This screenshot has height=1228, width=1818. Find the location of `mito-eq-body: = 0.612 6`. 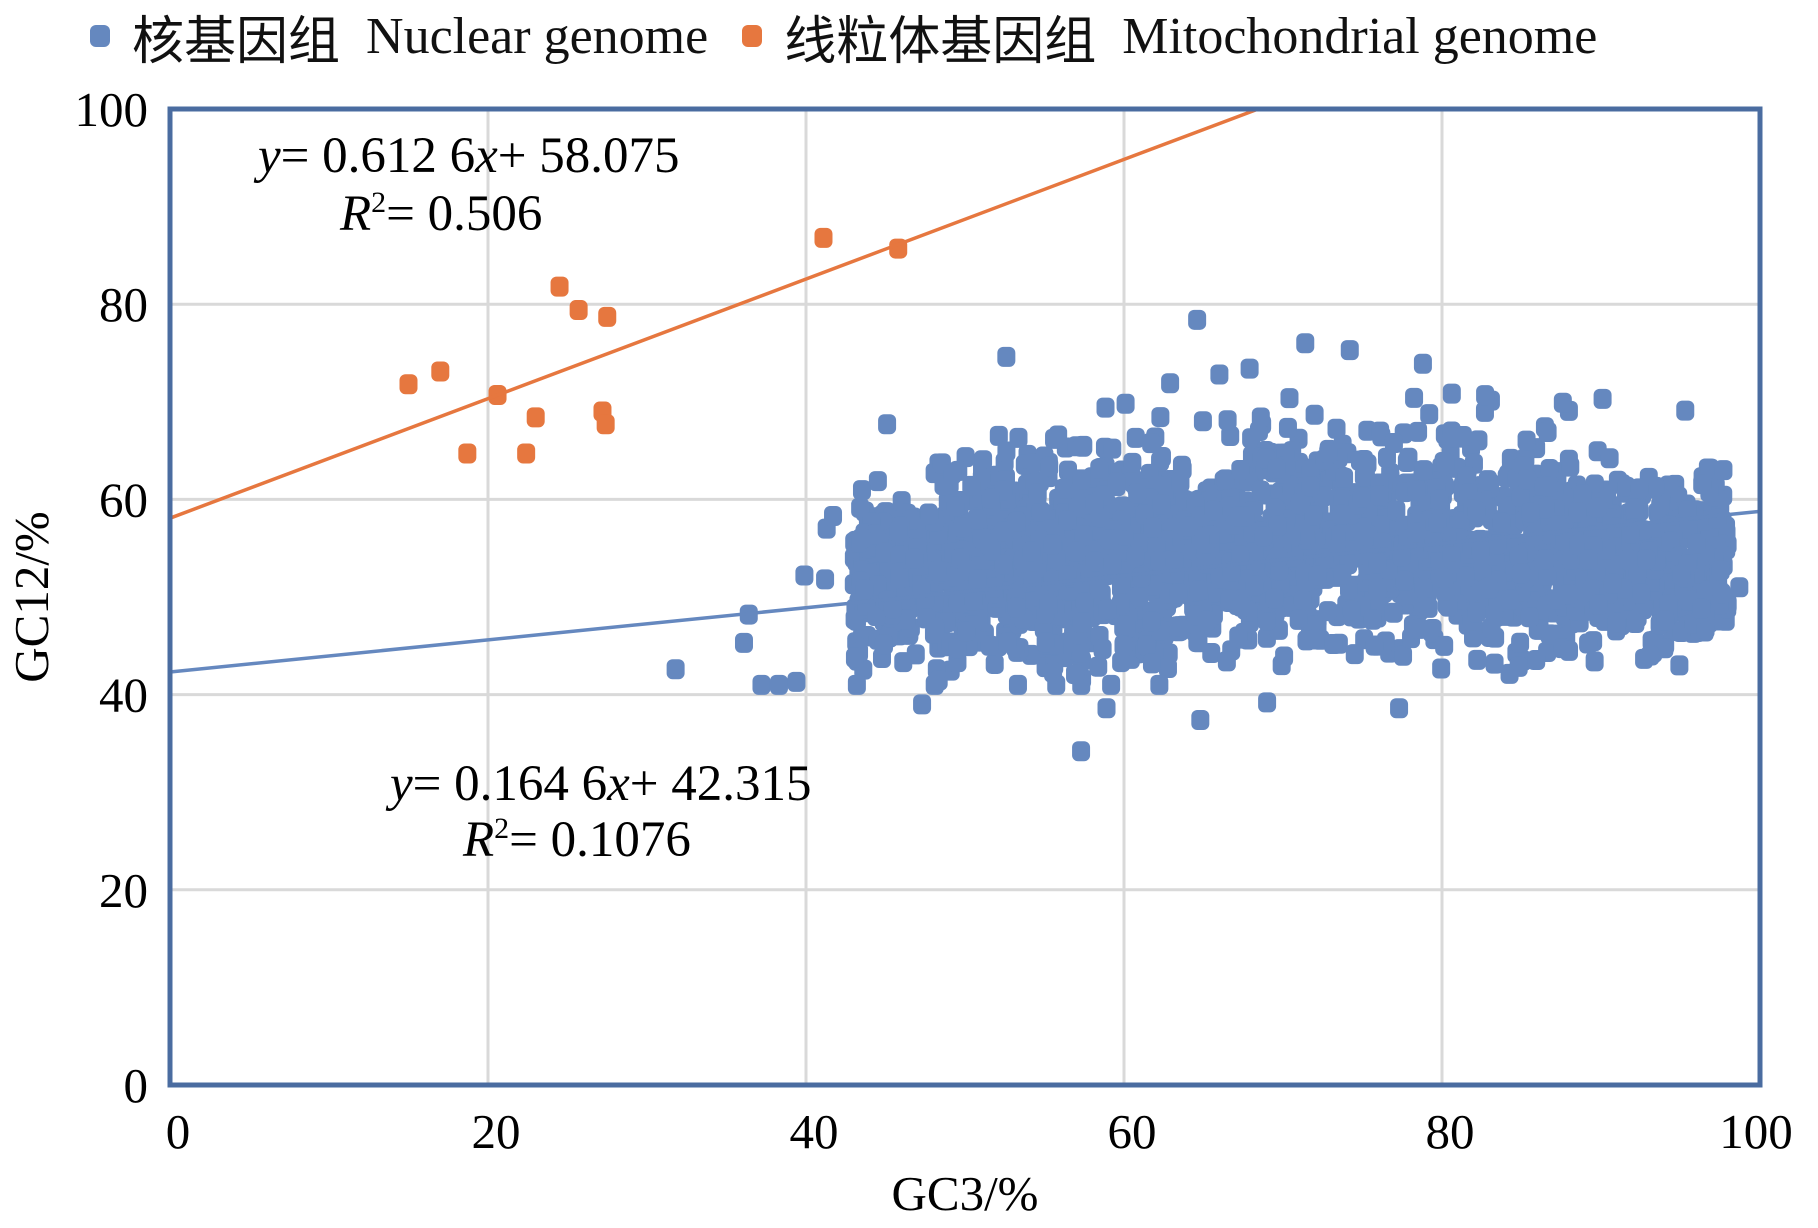

mito-eq-body: = 0.612 6 is located at coordinates (378, 156).